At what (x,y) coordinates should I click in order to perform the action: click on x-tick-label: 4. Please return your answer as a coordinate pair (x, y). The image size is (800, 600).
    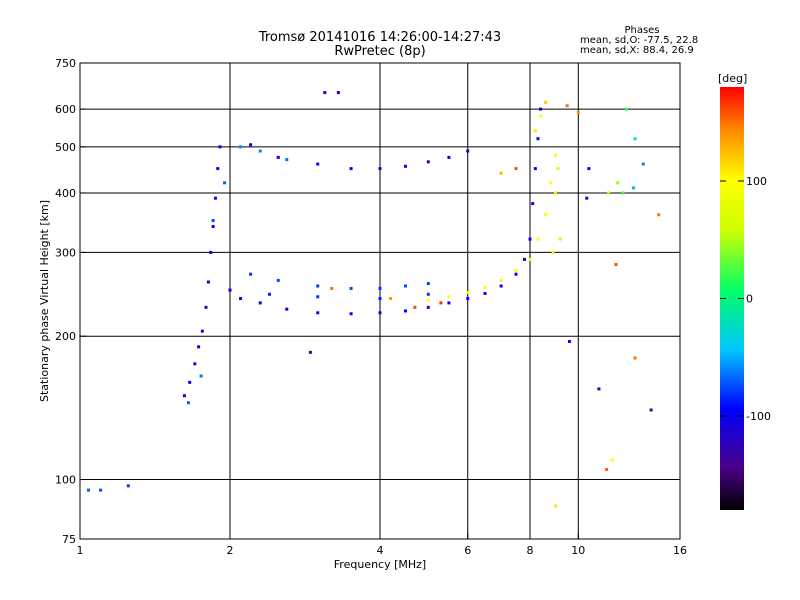
    Looking at the image, I should click on (380, 550).